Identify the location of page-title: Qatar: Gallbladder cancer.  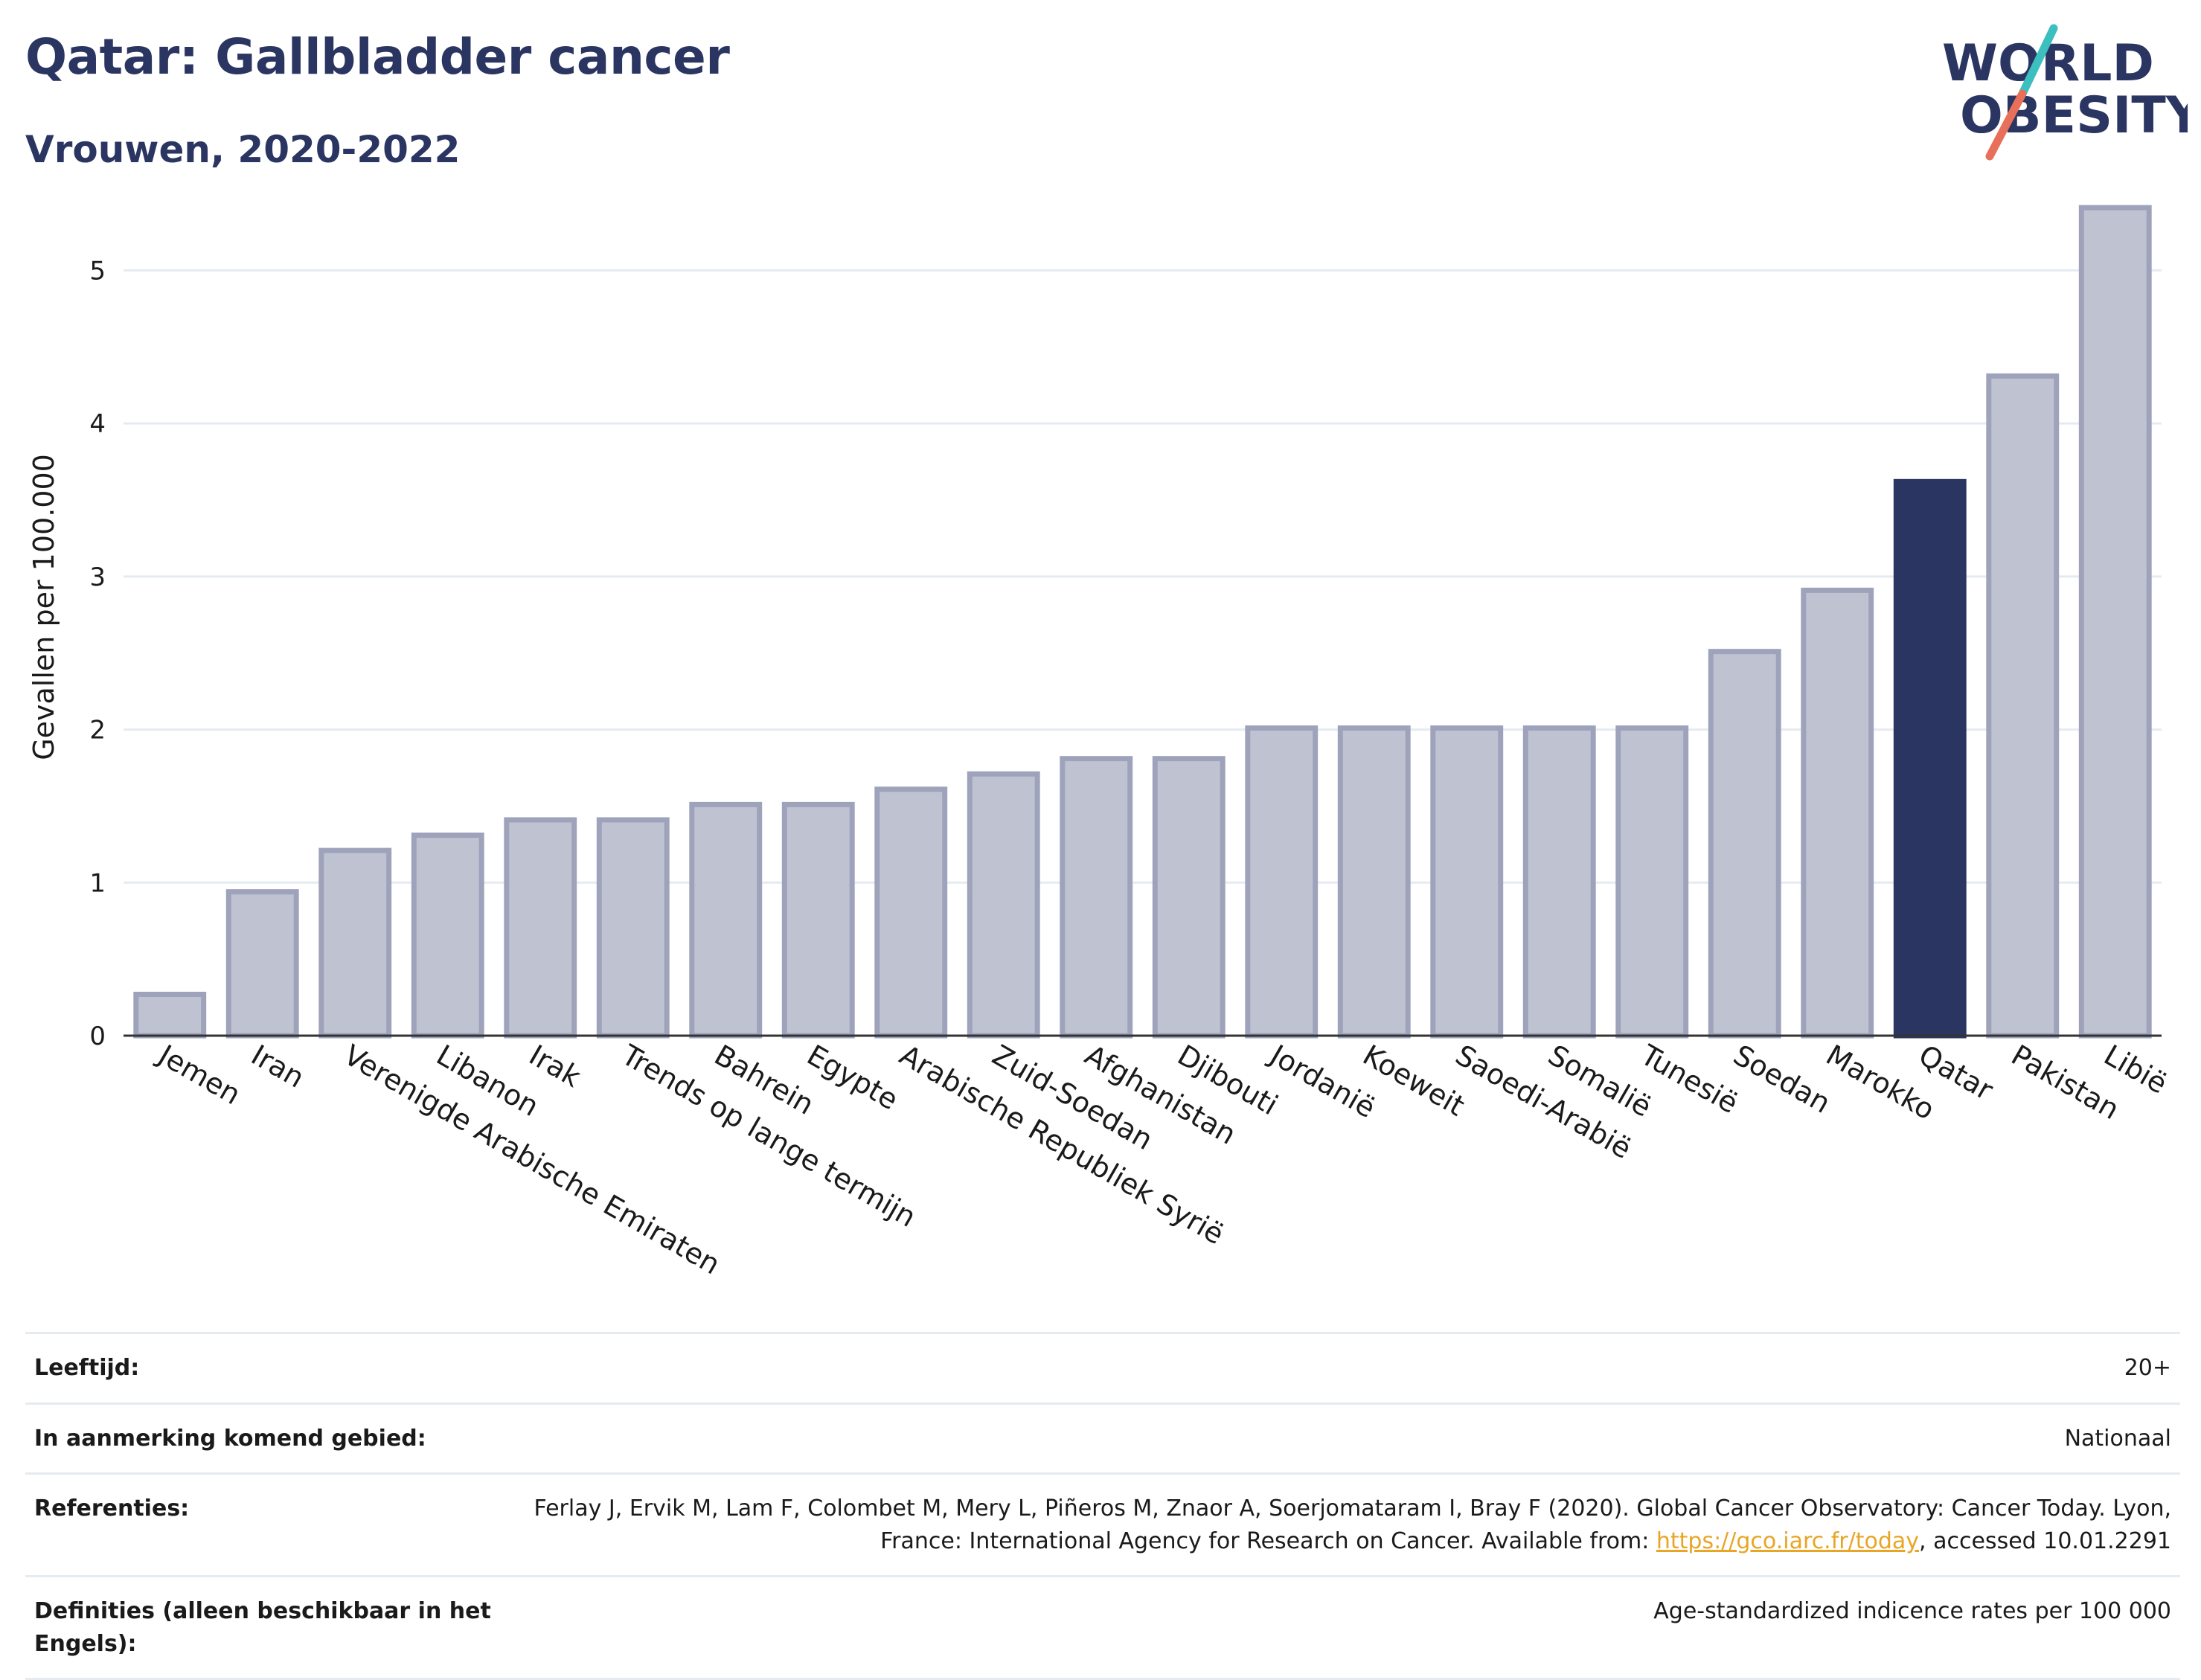
(377, 57).